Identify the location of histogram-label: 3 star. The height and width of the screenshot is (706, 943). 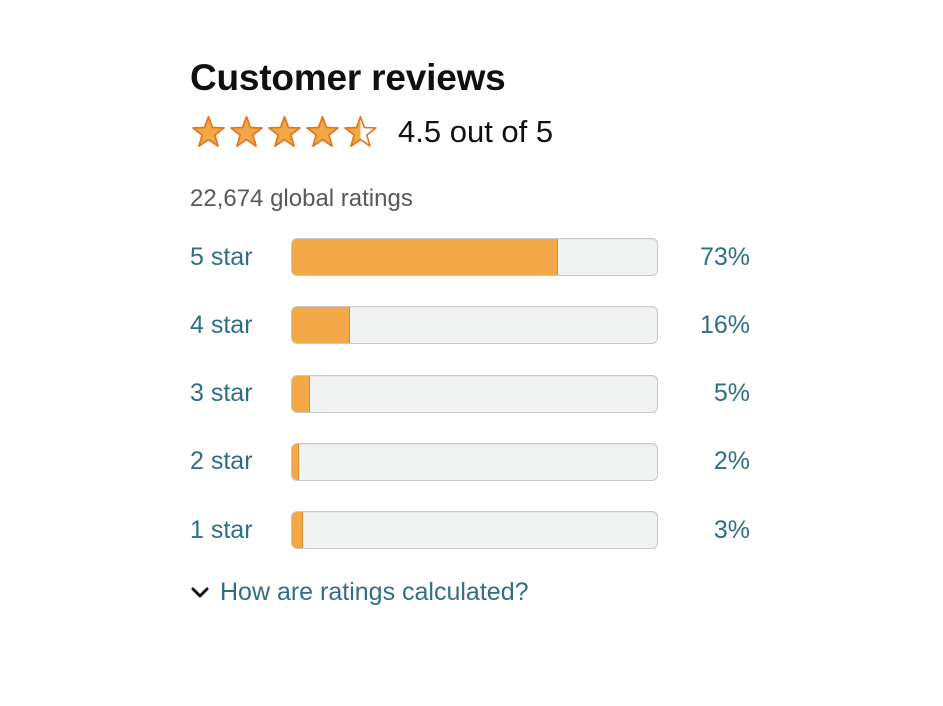
(221, 393).